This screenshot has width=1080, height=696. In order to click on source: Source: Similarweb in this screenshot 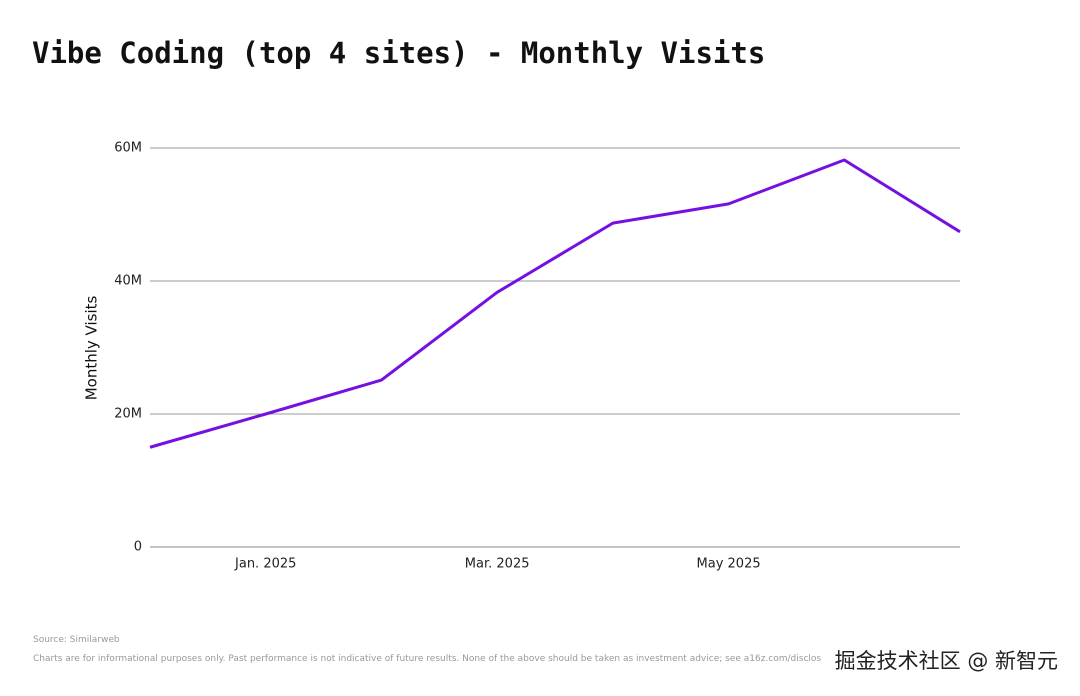, I will do `click(76, 640)`.